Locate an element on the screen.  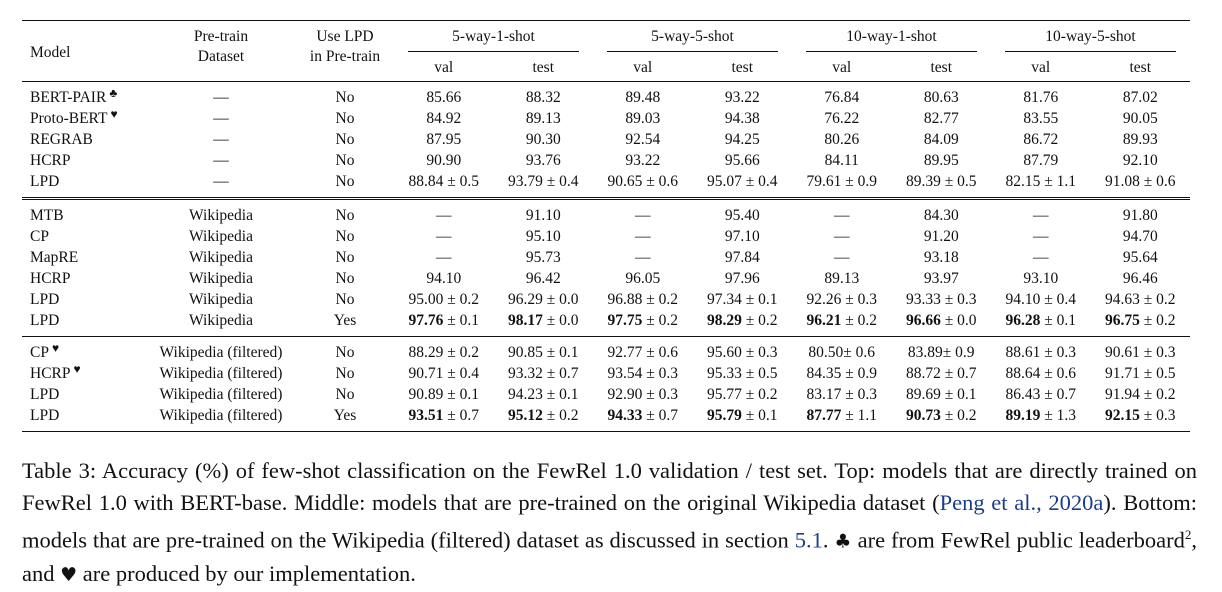
score-cell: 93.22 is located at coordinates (643, 160).